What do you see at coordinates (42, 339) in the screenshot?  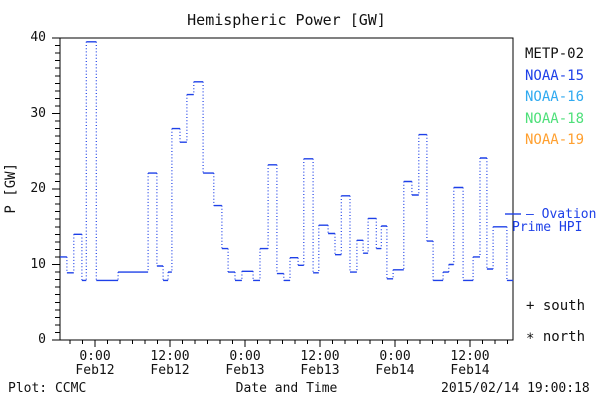 I see `y-tick-label: 0` at bounding box center [42, 339].